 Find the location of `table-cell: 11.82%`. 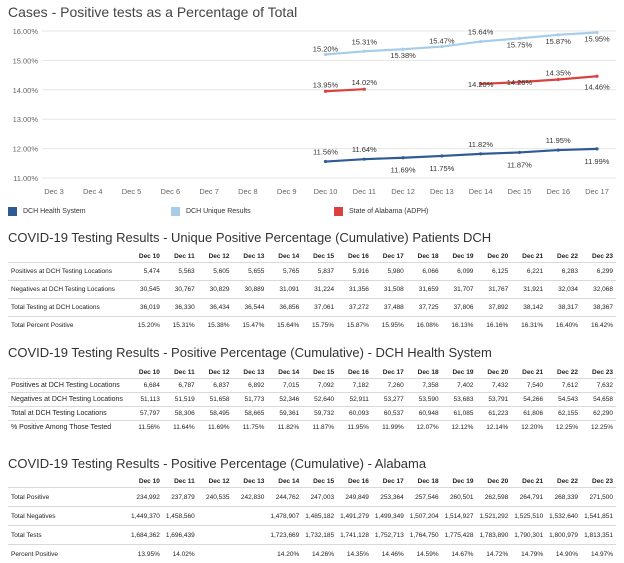

table-cell: 11.82% is located at coordinates (285, 427).